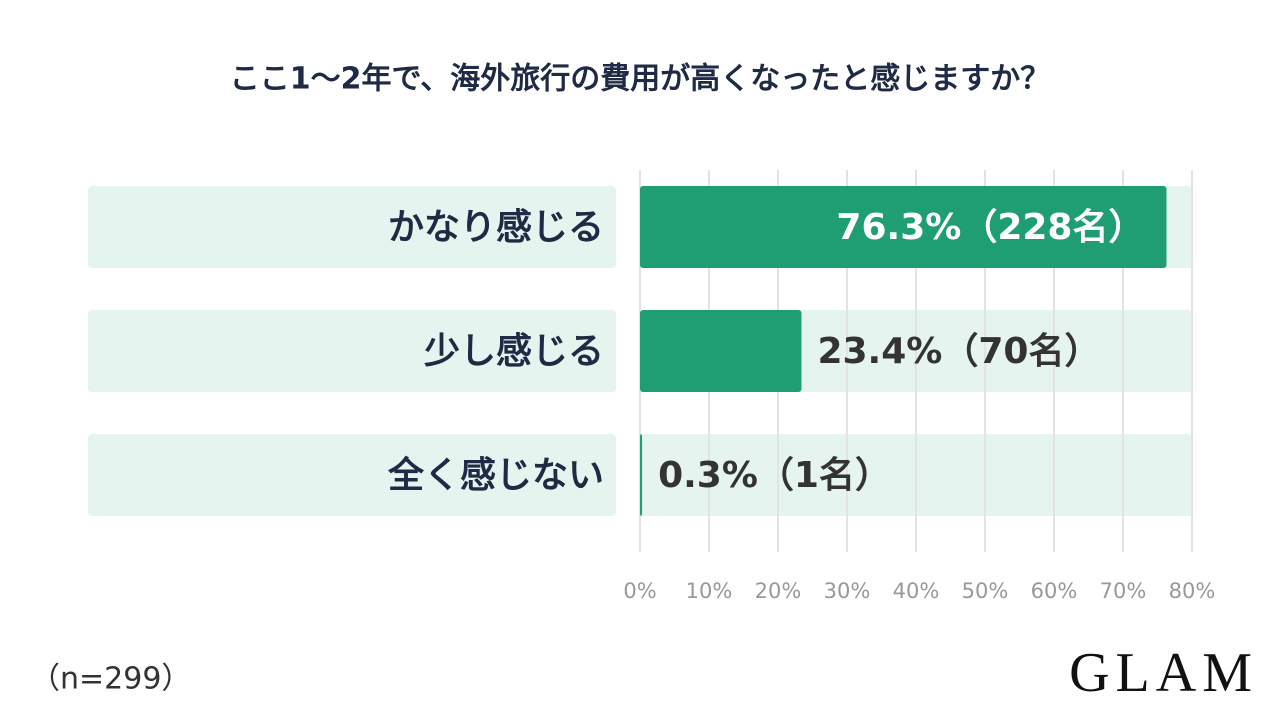 This screenshot has height=720, width=1280. Describe the element at coordinates (985, 591) in the screenshot. I see `x-tick-label: 50%` at that location.